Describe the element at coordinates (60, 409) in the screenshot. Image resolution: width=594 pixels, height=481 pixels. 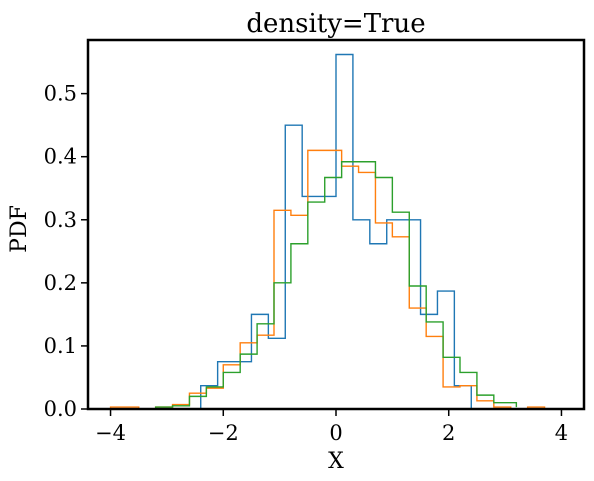
I see `y-tick-label: 0.0` at that location.